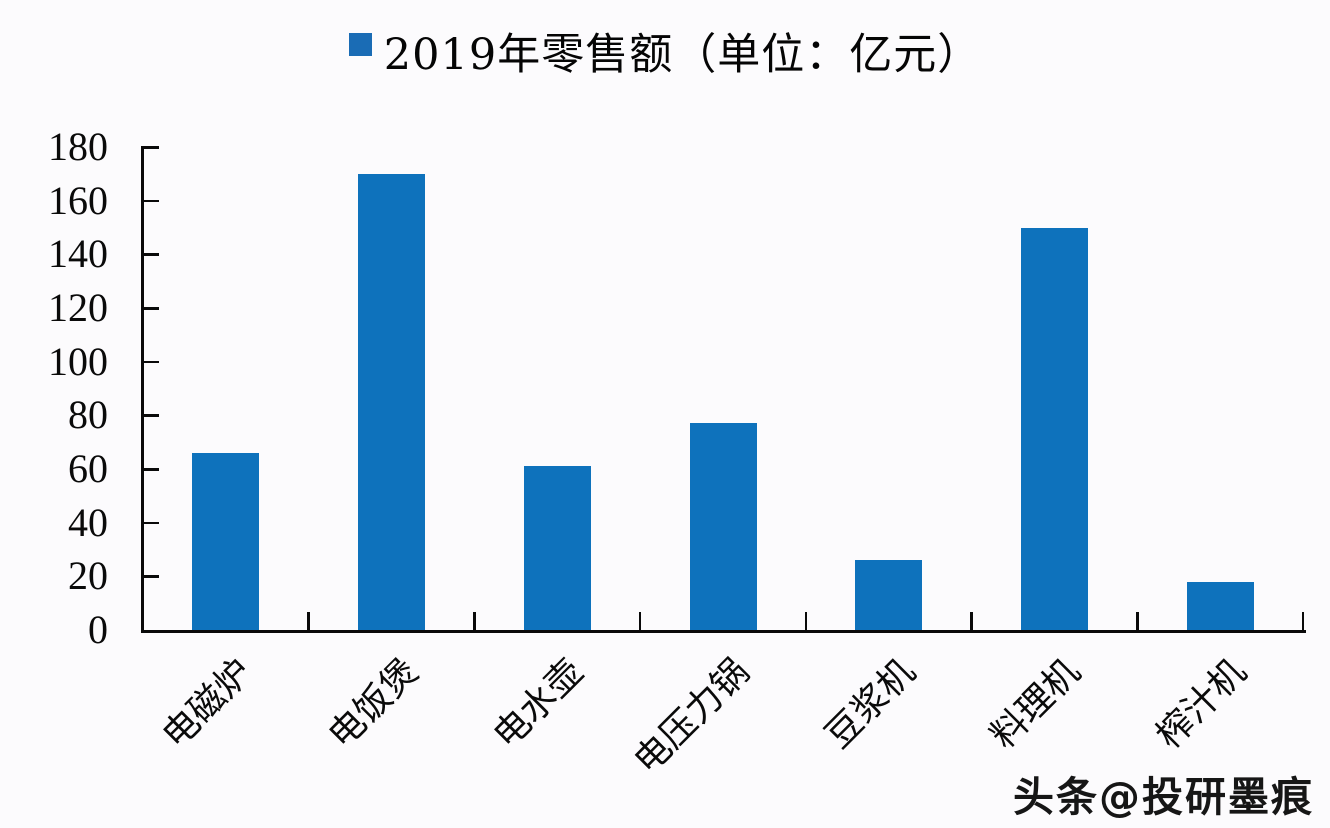 The image size is (1330, 828). I want to click on y-tick-label: 140, so click(78, 254).